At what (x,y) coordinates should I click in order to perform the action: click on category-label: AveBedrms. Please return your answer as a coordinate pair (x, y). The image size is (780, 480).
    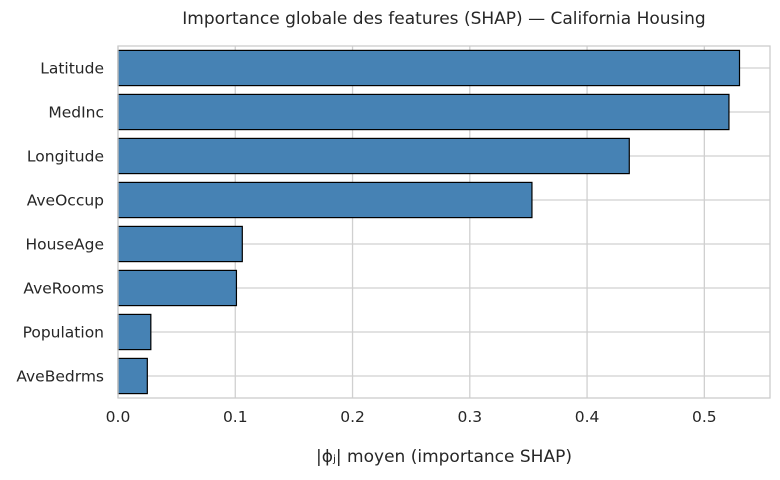
    Looking at the image, I should click on (60, 377).